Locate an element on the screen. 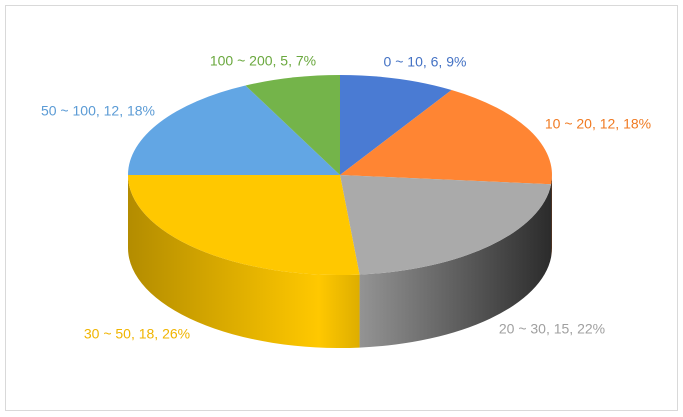 This screenshot has width=683, height=417. data-label: 50 ~ 100, 12, 18% is located at coordinates (98, 111).